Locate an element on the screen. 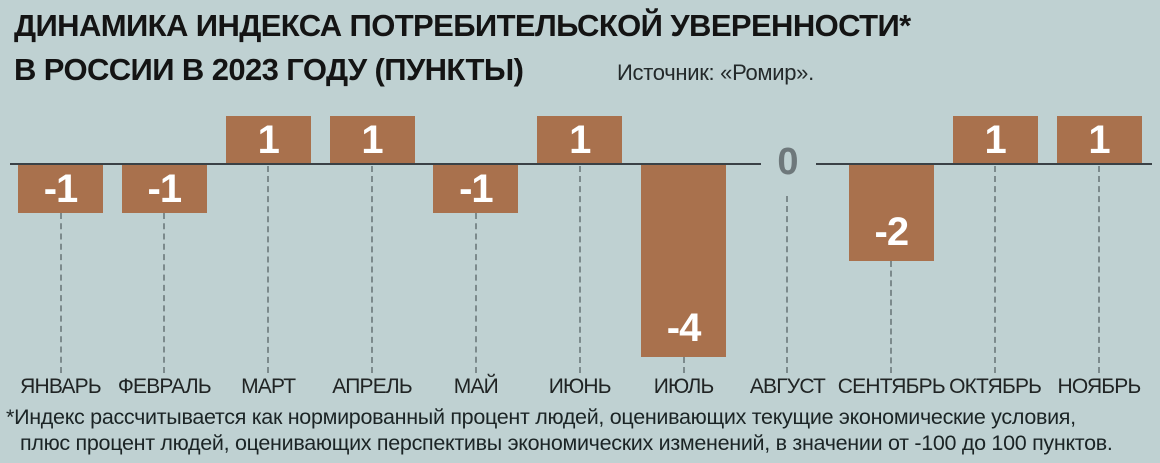  chart-title-line2: В РОССИИ В 2023 ГОДУ (ПУНКТЫ) is located at coordinates (269, 69).